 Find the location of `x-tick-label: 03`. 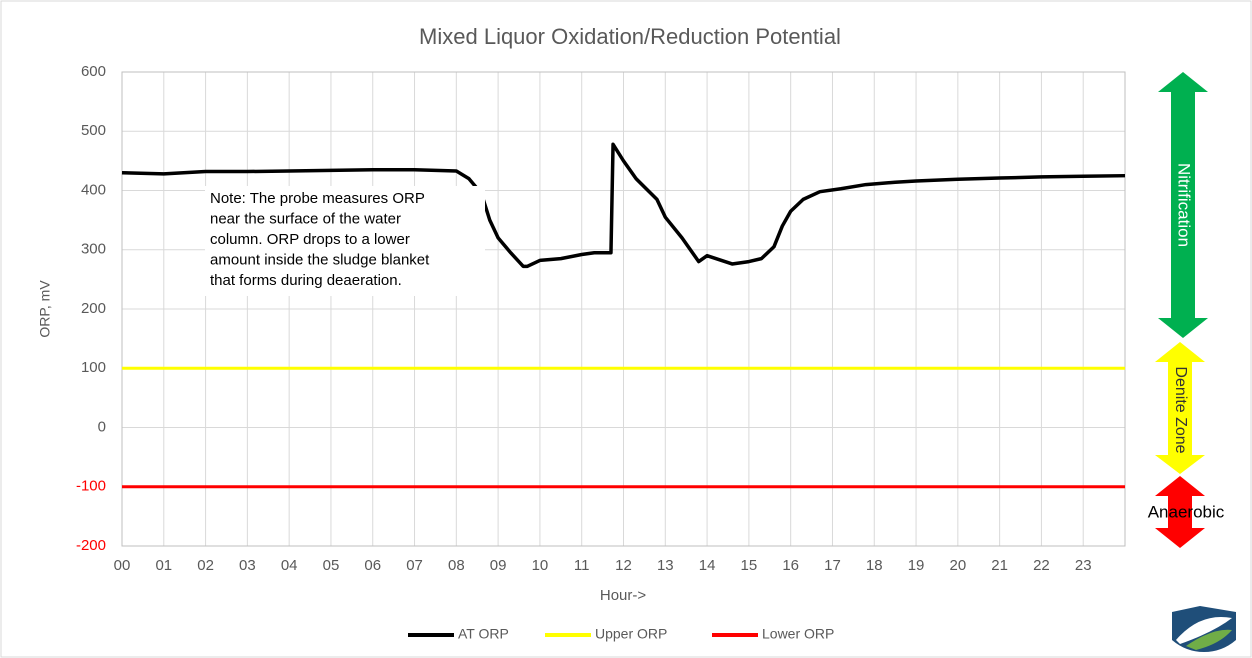

x-tick-label: 03 is located at coordinates (247, 565).